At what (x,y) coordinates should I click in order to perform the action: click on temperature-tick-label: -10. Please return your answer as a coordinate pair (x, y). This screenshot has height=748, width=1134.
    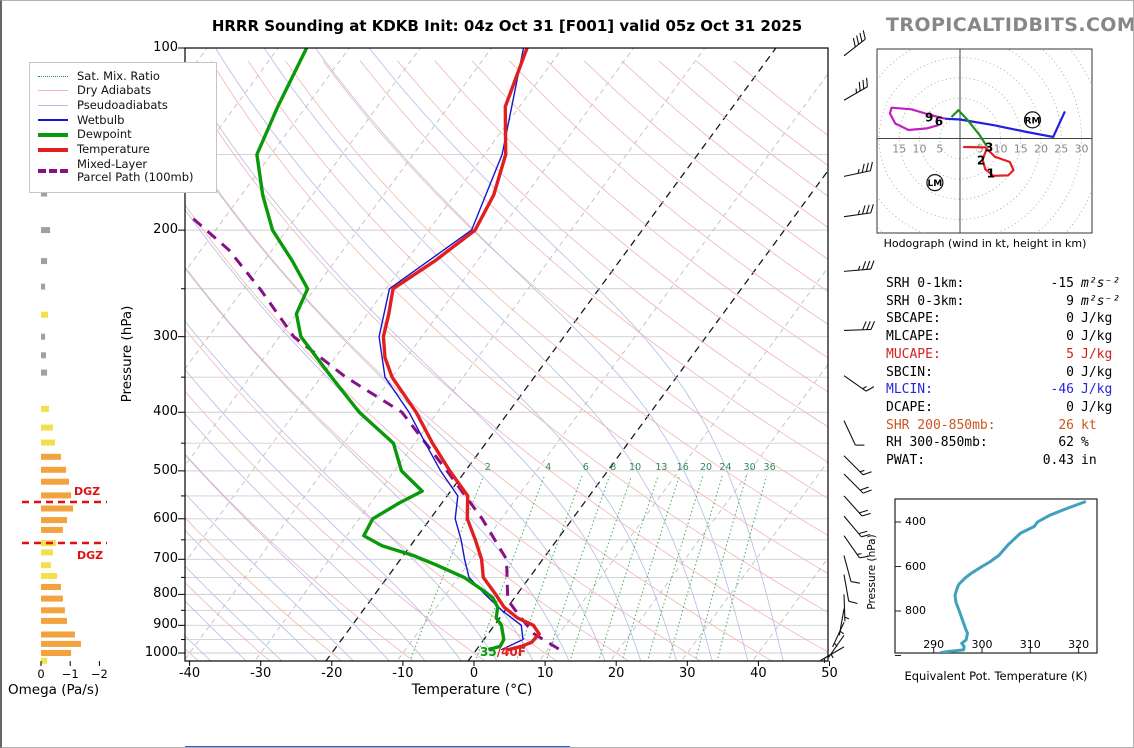
    Looking at the image, I should click on (403, 673).